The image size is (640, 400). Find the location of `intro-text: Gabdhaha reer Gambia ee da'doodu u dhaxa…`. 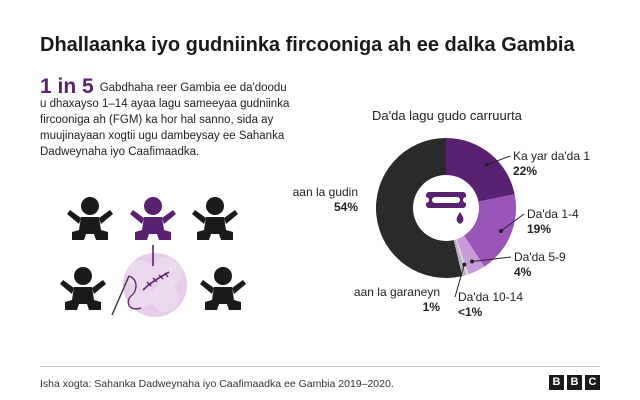

intro-text: Gabdhaha reer Gambia ee da'doodu u dhaxa… is located at coordinates (165, 120).